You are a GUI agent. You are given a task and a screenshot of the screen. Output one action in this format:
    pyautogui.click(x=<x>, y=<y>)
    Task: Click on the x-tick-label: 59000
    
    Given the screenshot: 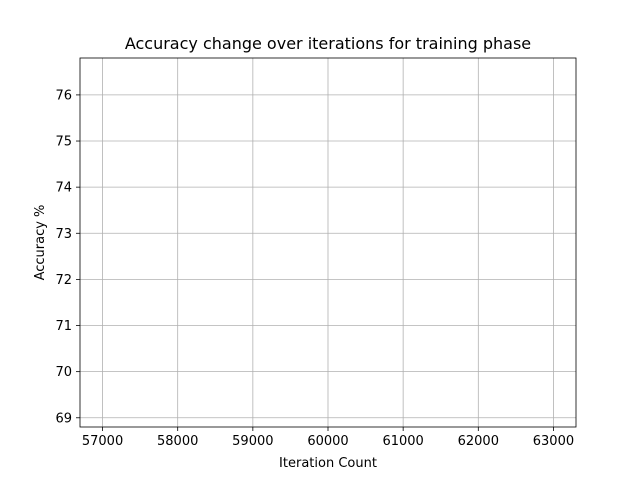 What is the action you would take?
    pyautogui.click(x=252, y=441)
    